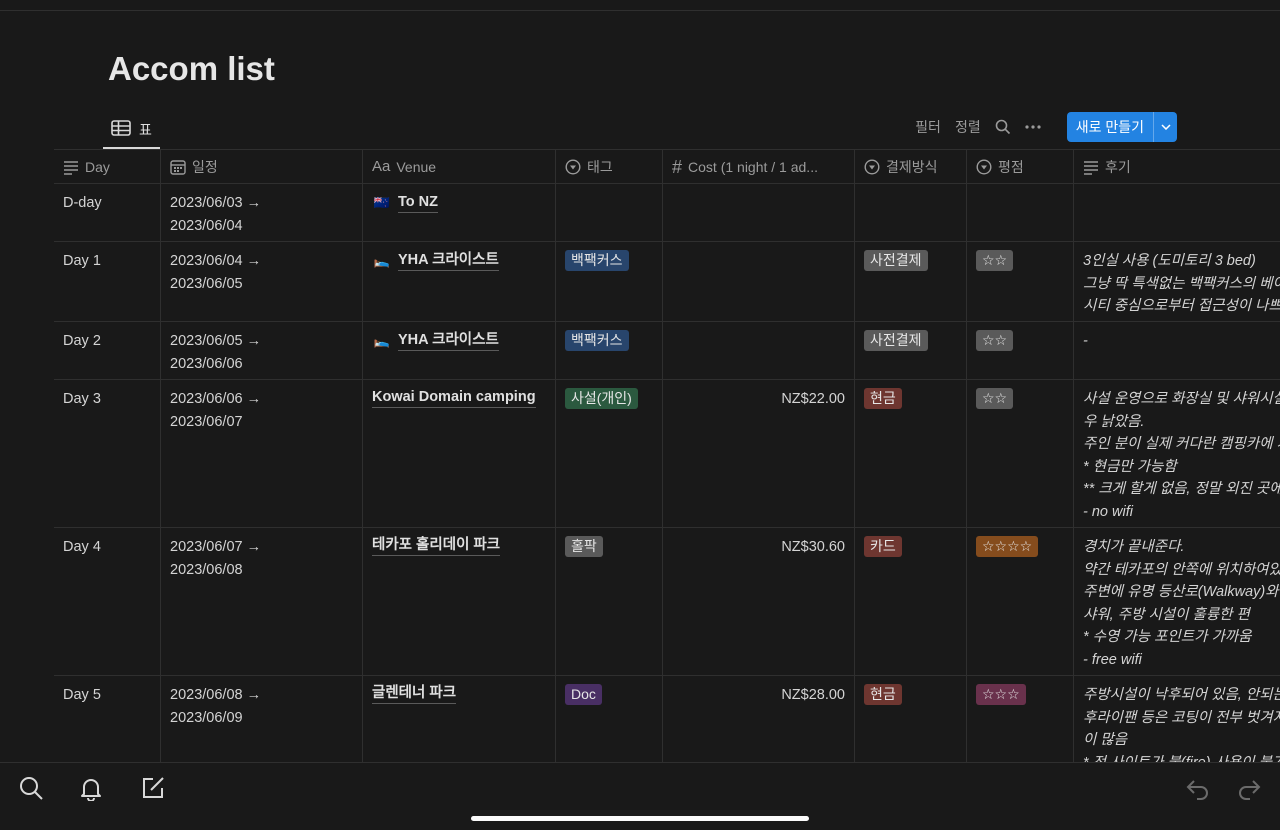 The height and width of the screenshot is (830, 1280). I want to click on cell-schedule: 2023/06/04 → 2023/06/05, so click(262, 281).